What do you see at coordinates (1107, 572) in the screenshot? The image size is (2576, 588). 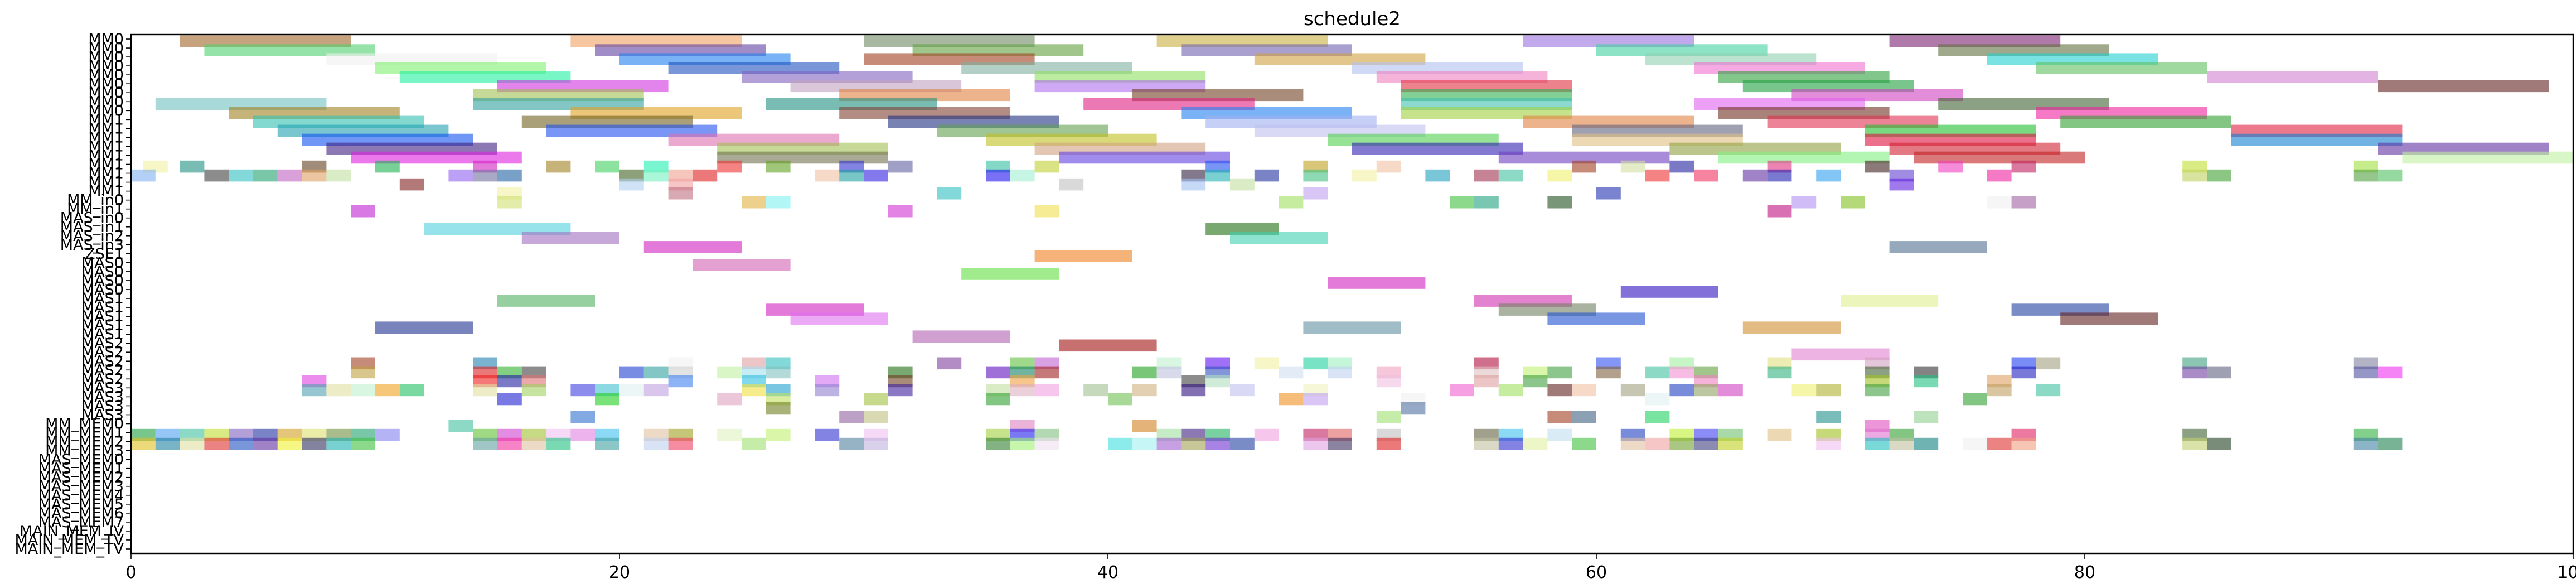 I see `x-tick-label: 40` at bounding box center [1107, 572].